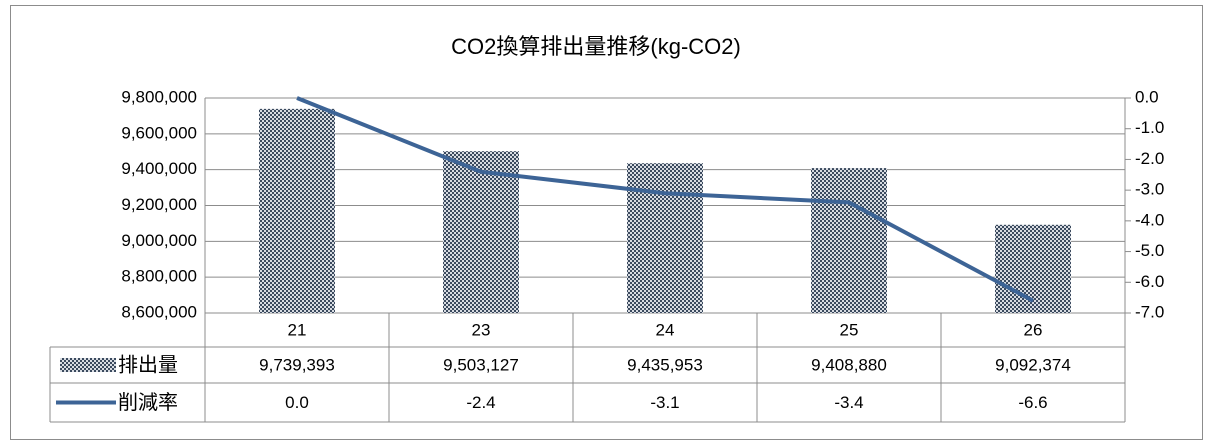 The image size is (1213, 447). Describe the element at coordinates (88, 365) in the screenshot. I see `legend-swatch` at that location.